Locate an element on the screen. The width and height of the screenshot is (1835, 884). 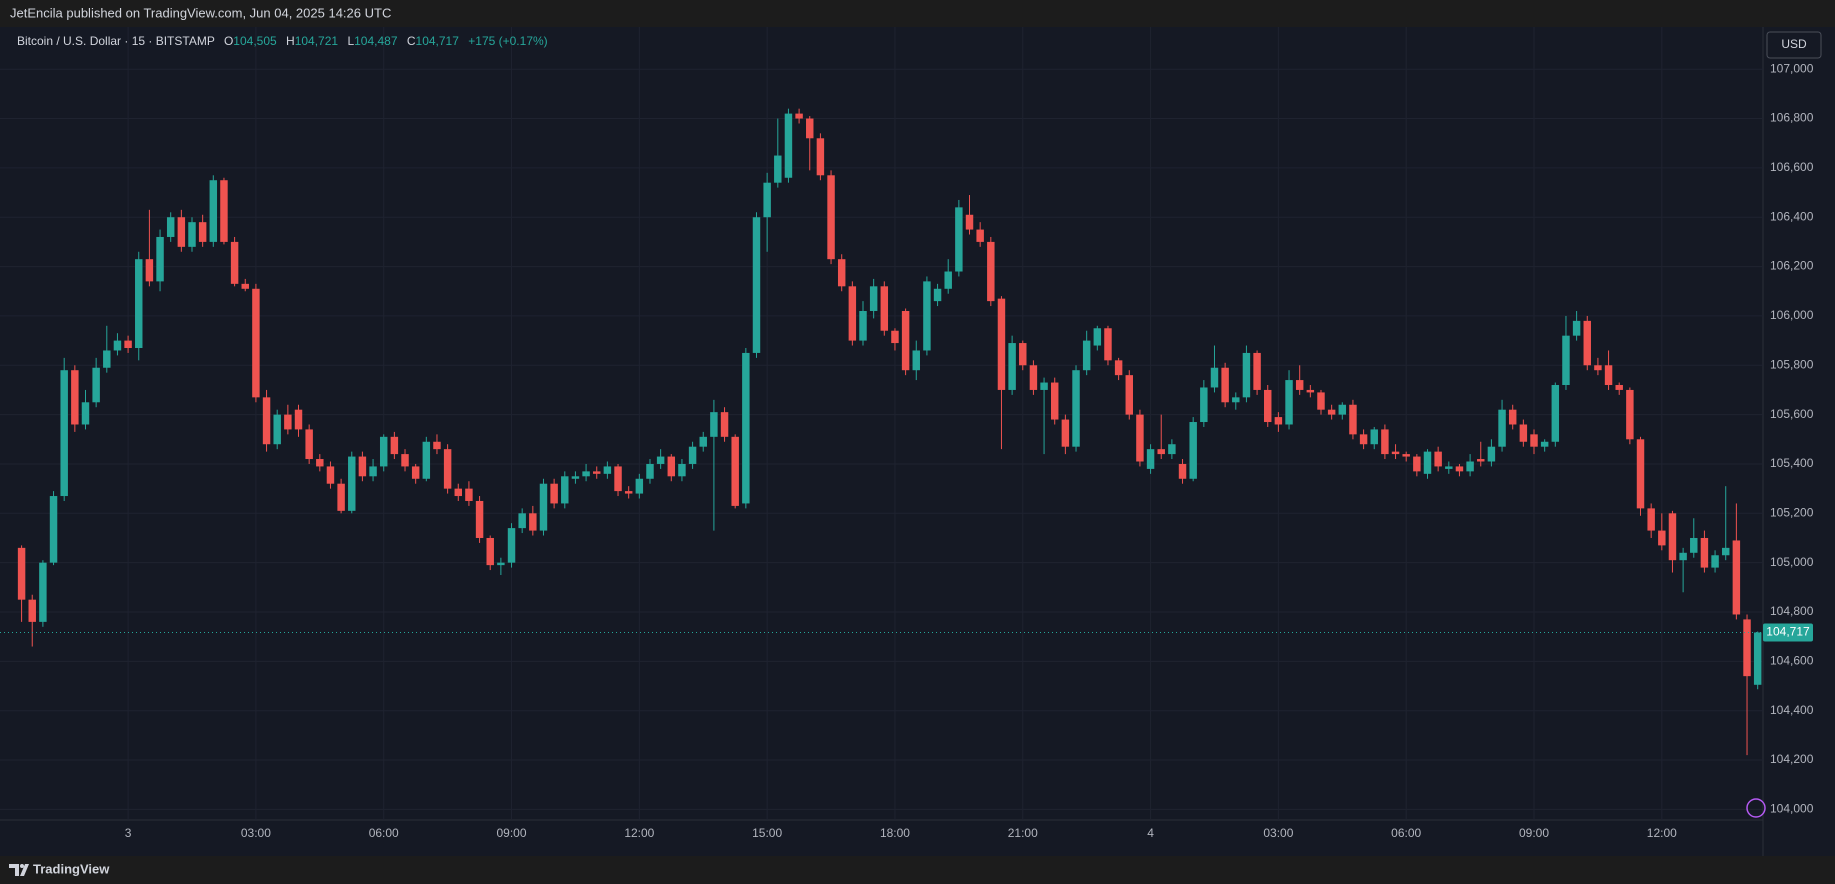
last-price-label: 104,717 is located at coordinates (1788, 632).